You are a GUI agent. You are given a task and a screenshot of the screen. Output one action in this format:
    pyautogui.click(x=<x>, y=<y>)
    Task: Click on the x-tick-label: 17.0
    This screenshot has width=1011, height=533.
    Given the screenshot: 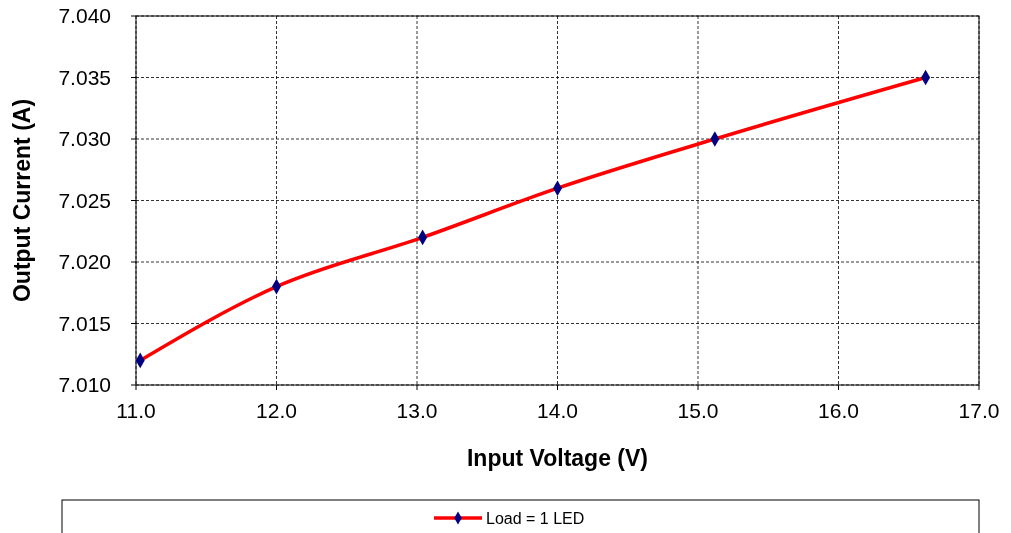 What is the action you would take?
    pyautogui.click(x=979, y=410)
    